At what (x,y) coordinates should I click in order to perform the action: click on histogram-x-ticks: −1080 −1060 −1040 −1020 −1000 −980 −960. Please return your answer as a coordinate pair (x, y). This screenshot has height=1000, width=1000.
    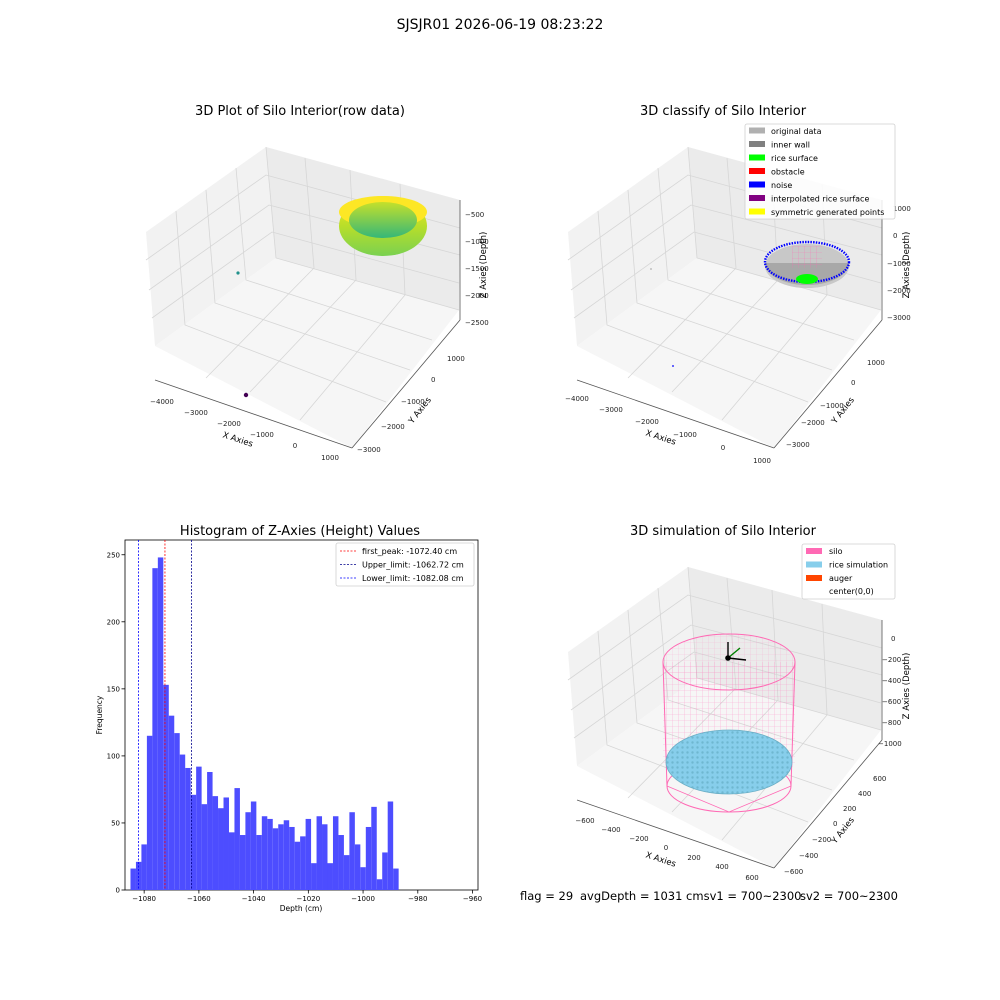
    Looking at the image, I should click on (307, 896).